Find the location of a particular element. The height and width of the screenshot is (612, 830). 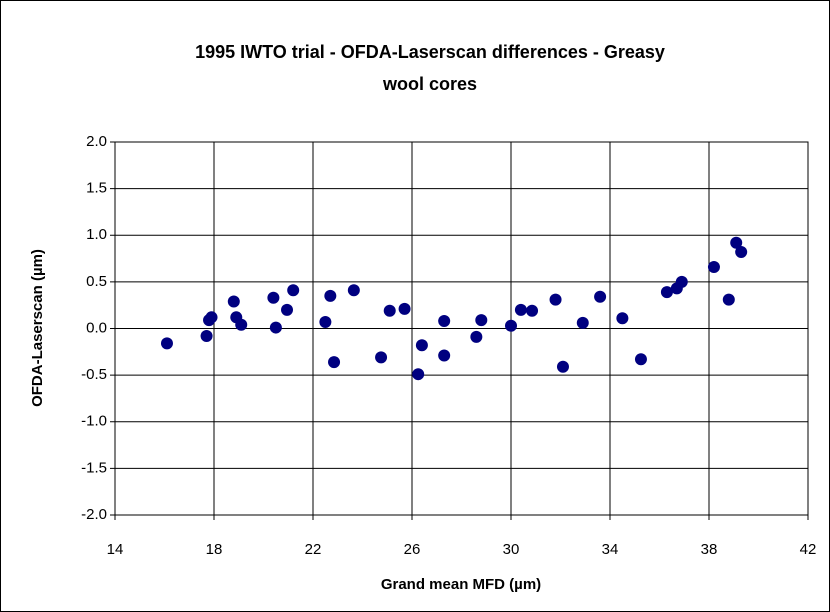

x-tick-label: 30 is located at coordinates (511, 549).